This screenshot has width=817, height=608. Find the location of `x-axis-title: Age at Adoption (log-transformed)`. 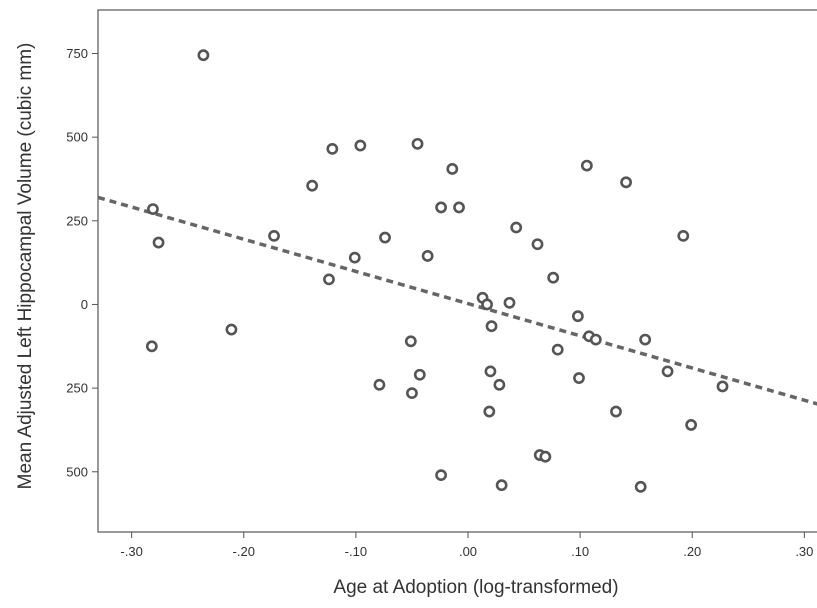

x-axis-title: Age at Adoption (log-transformed) is located at coordinates (475, 587).